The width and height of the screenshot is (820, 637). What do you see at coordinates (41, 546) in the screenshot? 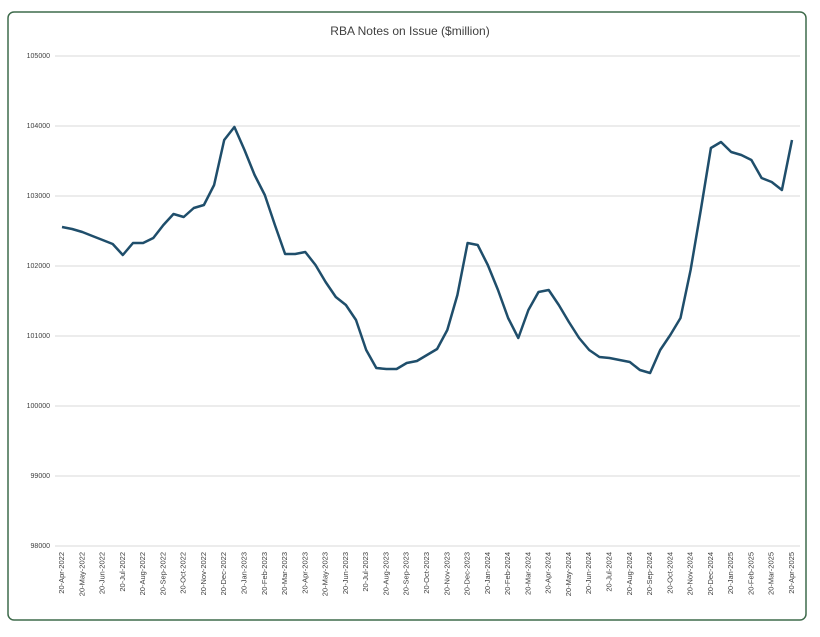
I see `y-tick-label: 98000` at bounding box center [41, 546].